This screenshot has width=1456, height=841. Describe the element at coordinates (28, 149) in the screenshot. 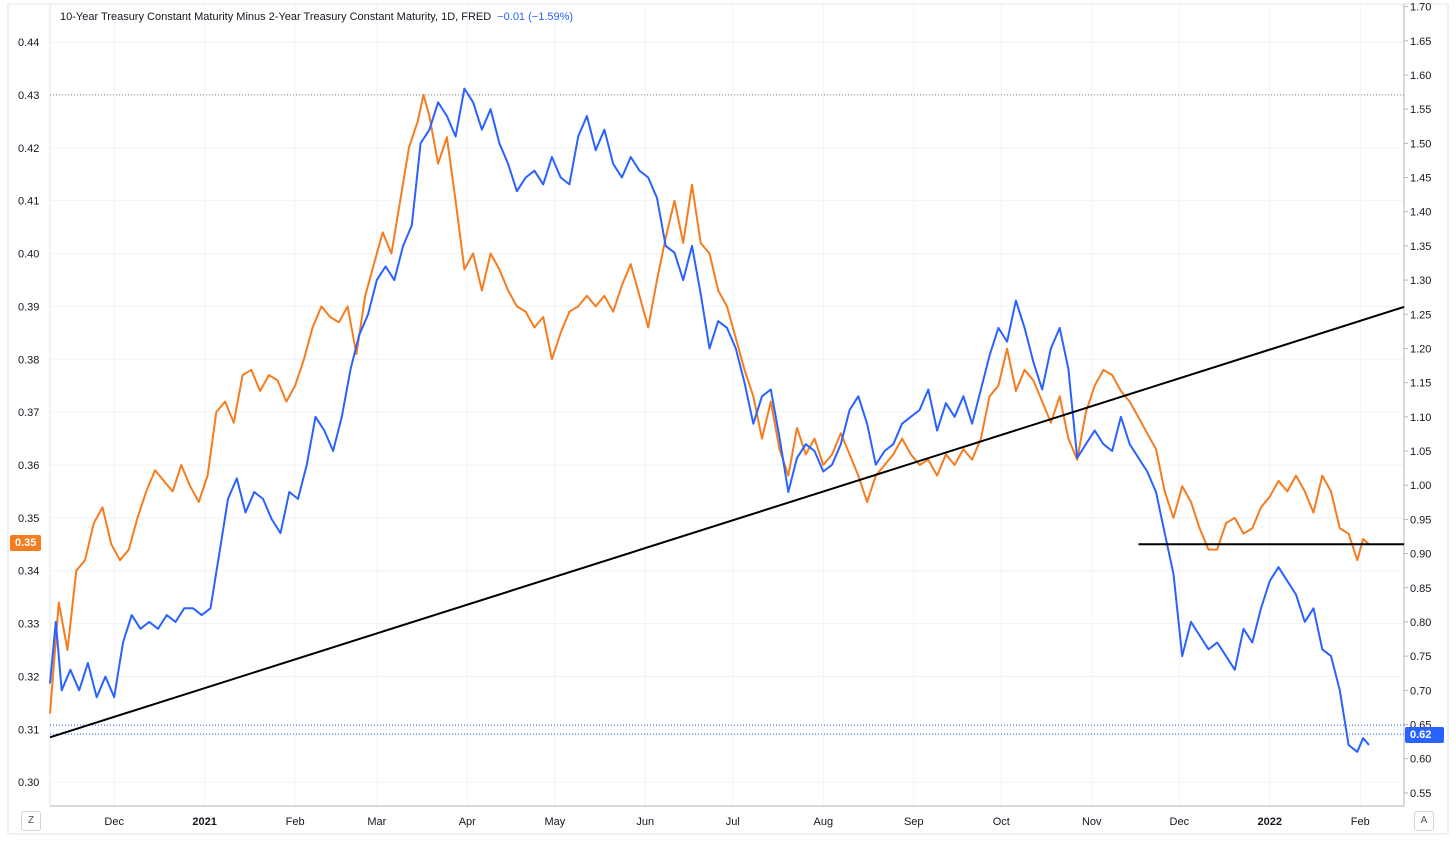

I see `left-tick-label: 0.42` at that location.